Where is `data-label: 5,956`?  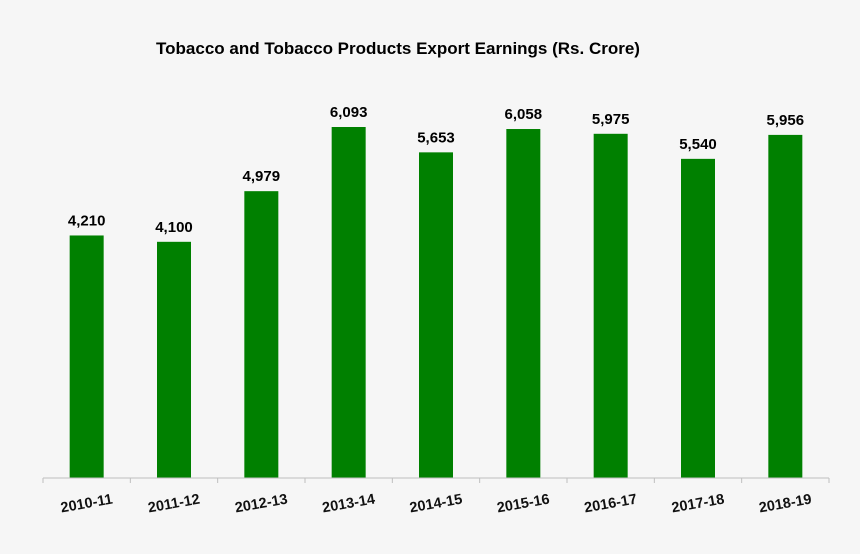
data-label: 5,956 is located at coordinates (786, 120).